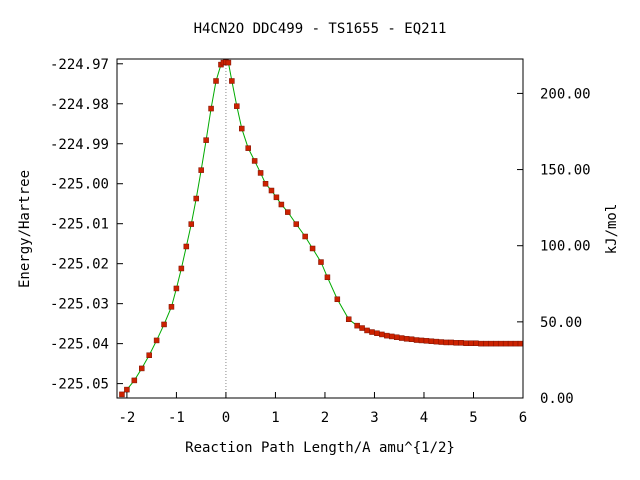 This screenshot has width=640, height=480. I want to click on y2-tick-label: 50.00, so click(561, 323).